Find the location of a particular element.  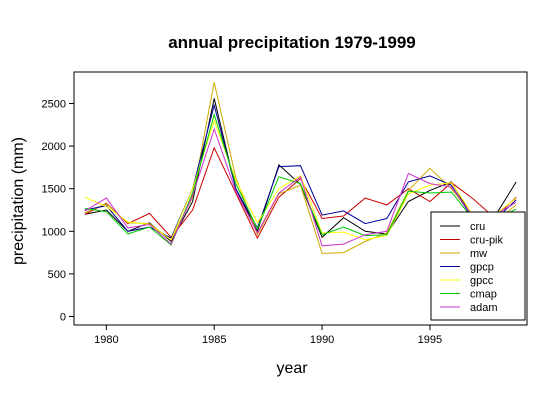

y-tick: 2000 is located at coordinates (58, 147).